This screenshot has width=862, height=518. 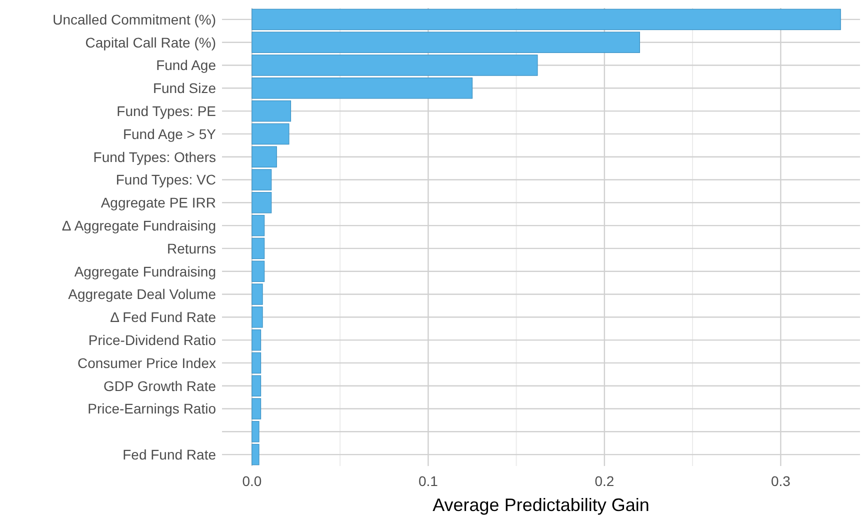 I want to click on y-tick-label: Fund Size, so click(x=184, y=88).